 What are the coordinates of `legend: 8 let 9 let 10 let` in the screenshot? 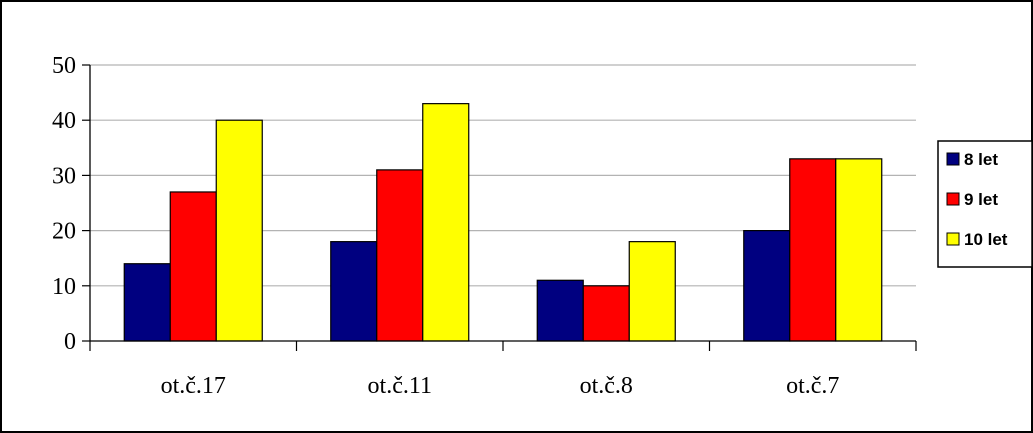 It's located at (985, 204).